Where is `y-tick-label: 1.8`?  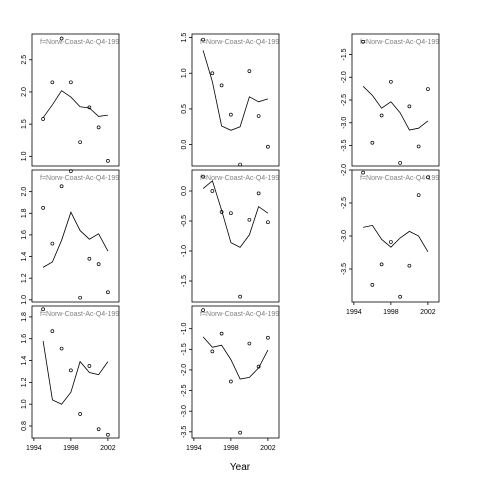
y-tick-label: 1.8 is located at coordinates (24, 317).